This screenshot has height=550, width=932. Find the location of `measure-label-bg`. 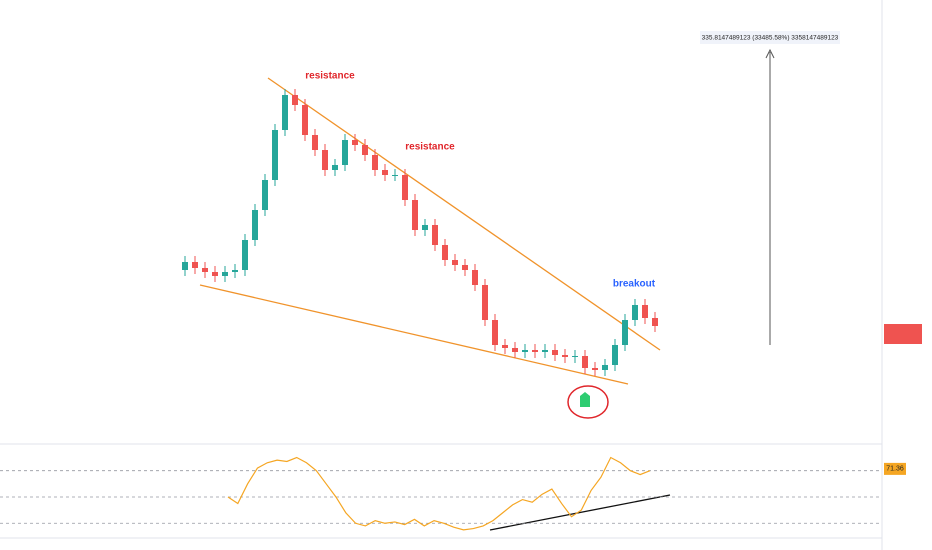

measure-label-bg is located at coordinates (770, 37).